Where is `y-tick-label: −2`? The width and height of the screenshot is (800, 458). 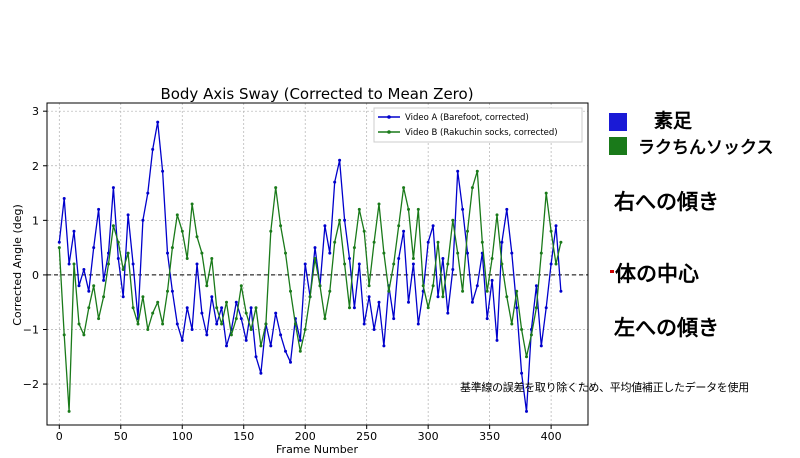
y-tick-label: −2 is located at coordinates (31, 384).